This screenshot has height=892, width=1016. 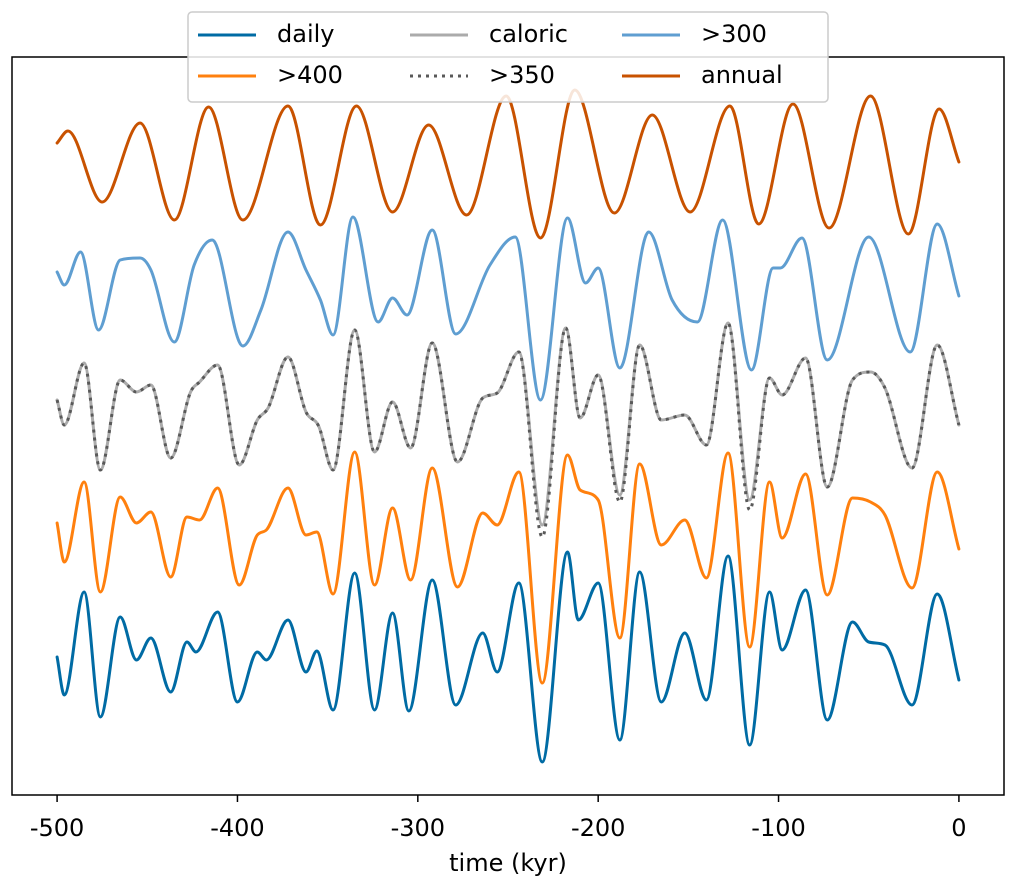 What do you see at coordinates (778, 828) in the screenshot?
I see `x-tick-label: -100` at bounding box center [778, 828].